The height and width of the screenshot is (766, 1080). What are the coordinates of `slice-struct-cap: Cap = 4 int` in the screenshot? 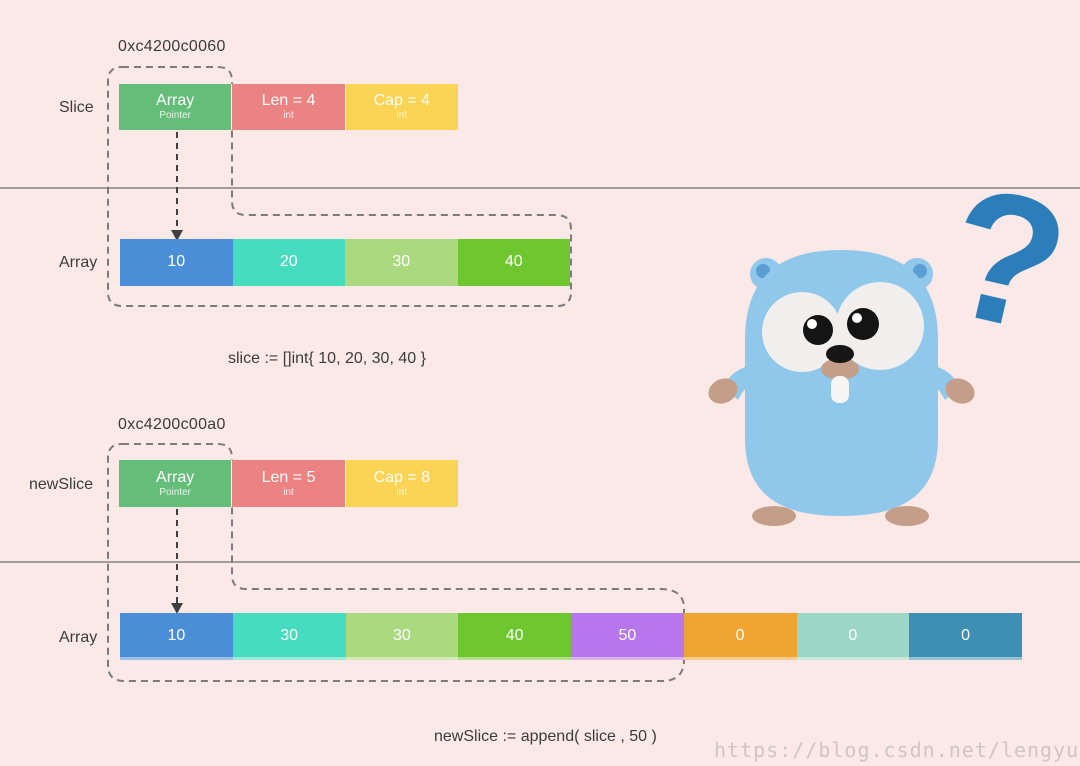 It's located at (401, 107).